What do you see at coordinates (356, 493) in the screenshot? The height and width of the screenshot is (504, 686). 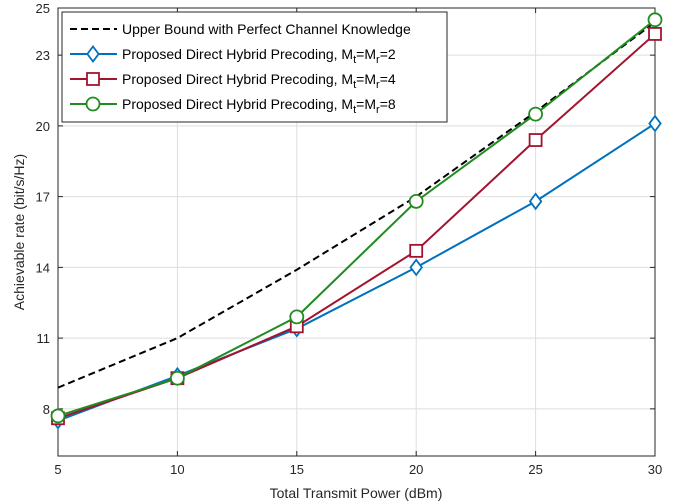 I see `x-axis-title: Total Transmit Power (dBm)` at bounding box center [356, 493].